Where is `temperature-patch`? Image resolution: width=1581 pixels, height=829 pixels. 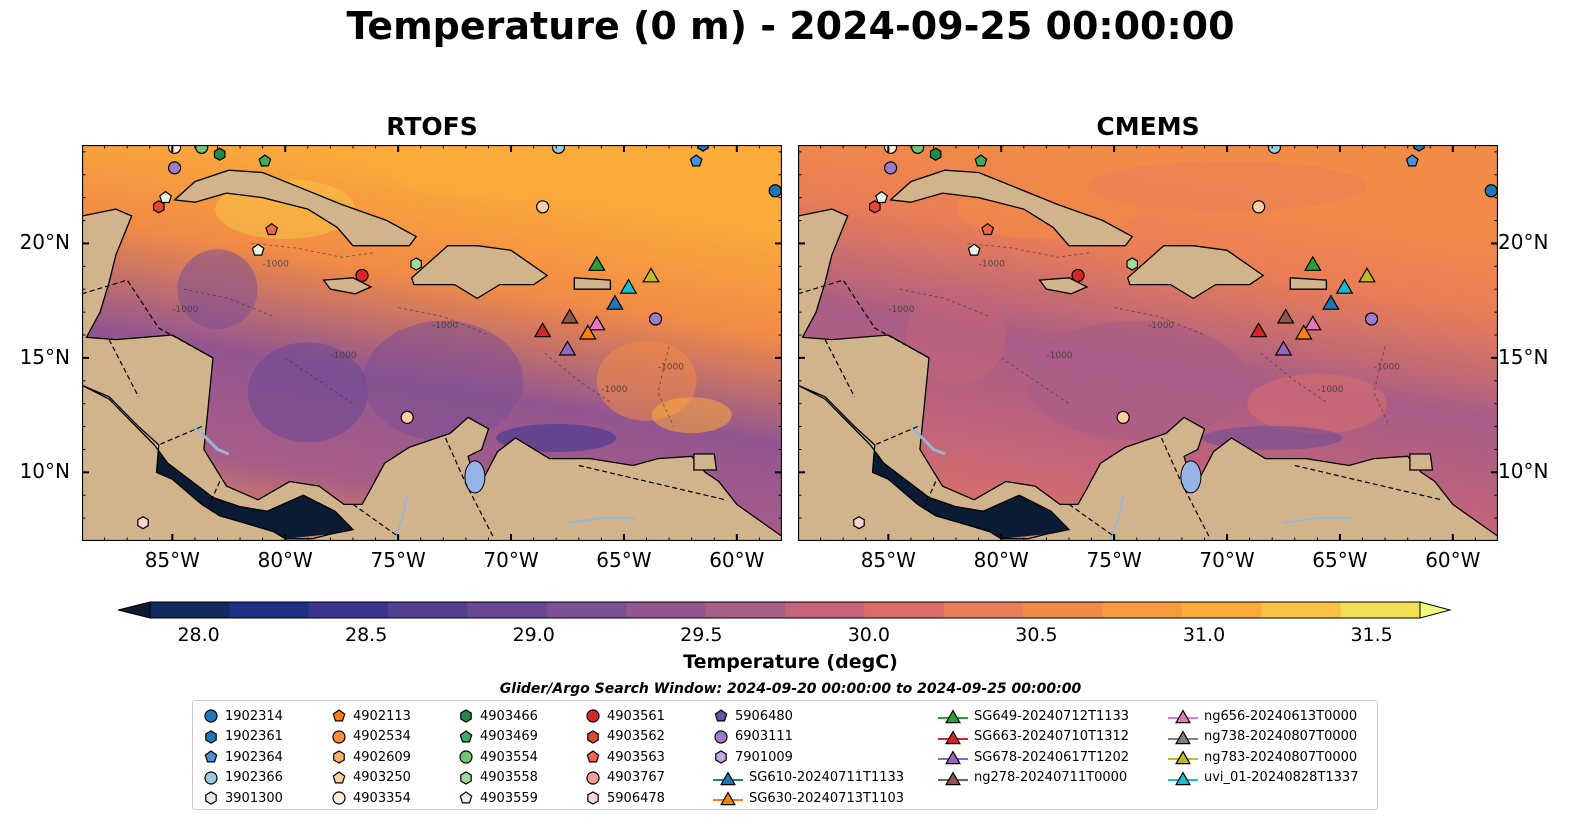 temperature-patch is located at coordinates (307, 392).